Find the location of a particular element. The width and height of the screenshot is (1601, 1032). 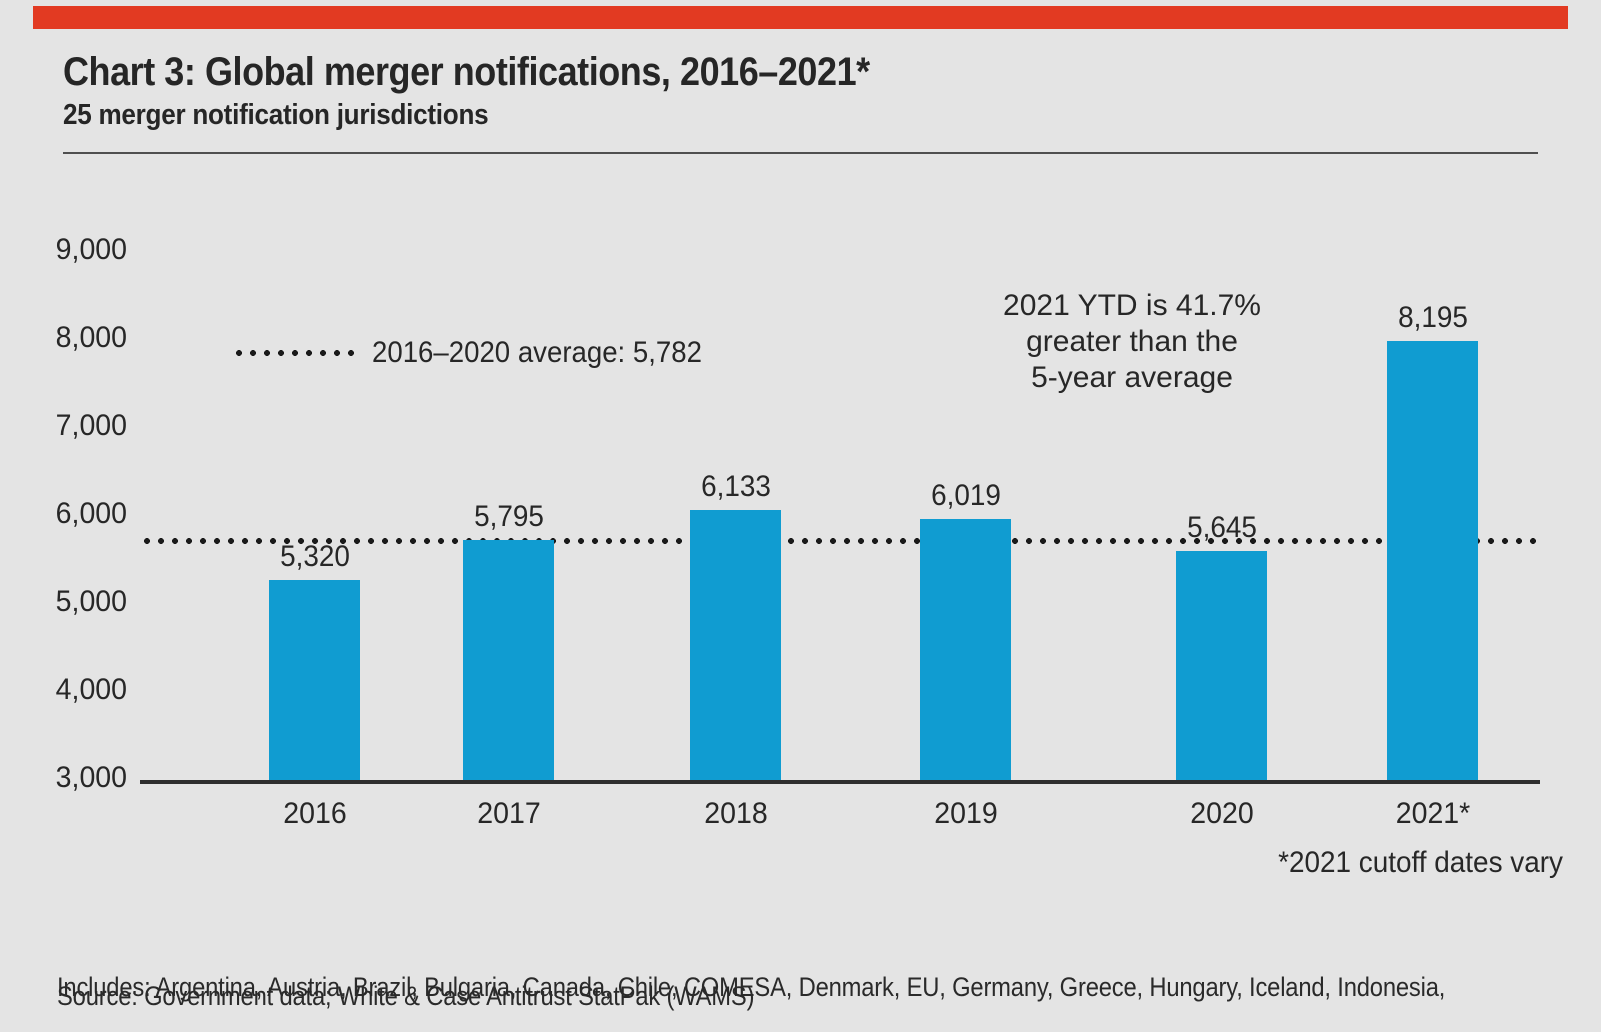

bar-2021: 8,195 2021* is located at coordinates (1432, 565).